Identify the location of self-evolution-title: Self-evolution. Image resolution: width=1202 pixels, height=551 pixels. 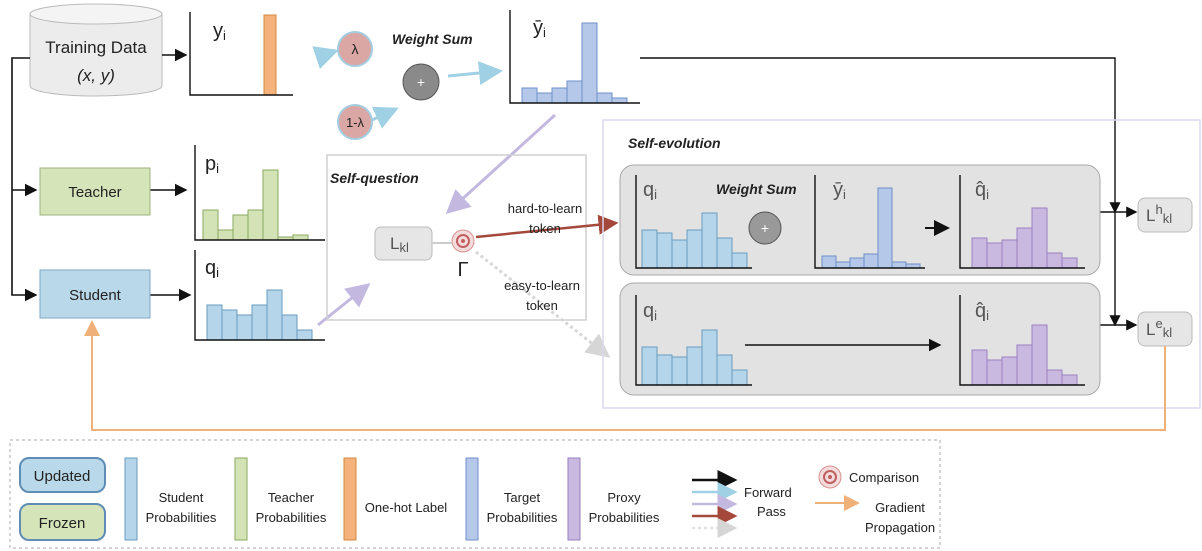
(674, 143).